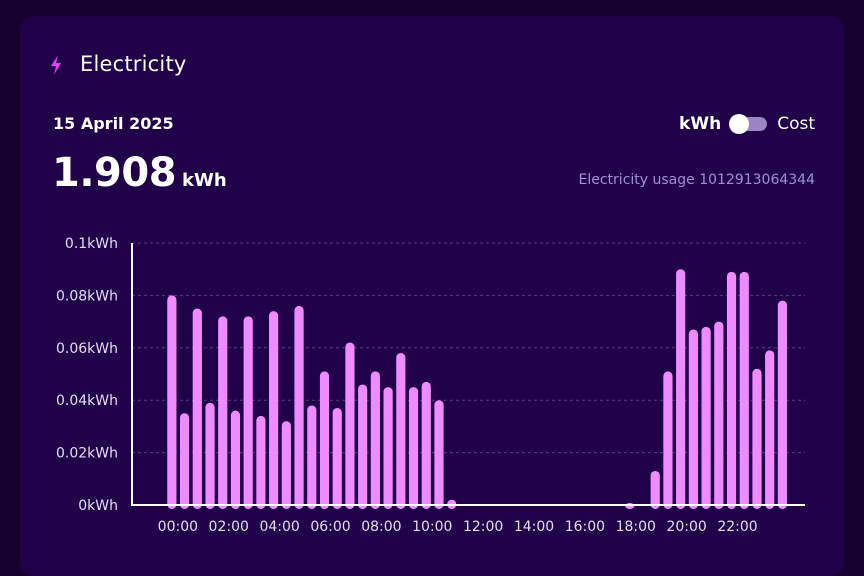 Image resolution: width=864 pixels, height=576 pixels. I want to click on y-tick-label: 0.06kWh, so click(87, 349).